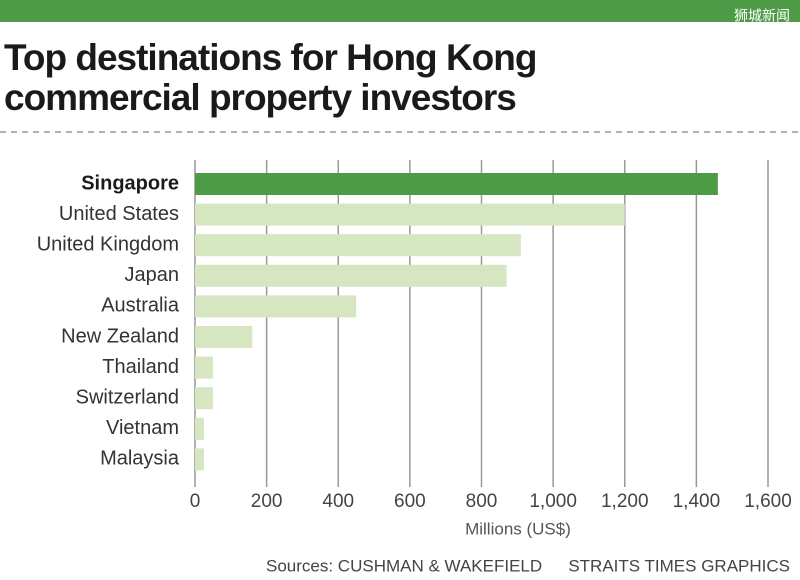 This screenshot has width=800, height=580. What do you see at coordinates (140, 367) in the screenshot?
I see `category-label: Thailand` at bounding box center [140, 367].